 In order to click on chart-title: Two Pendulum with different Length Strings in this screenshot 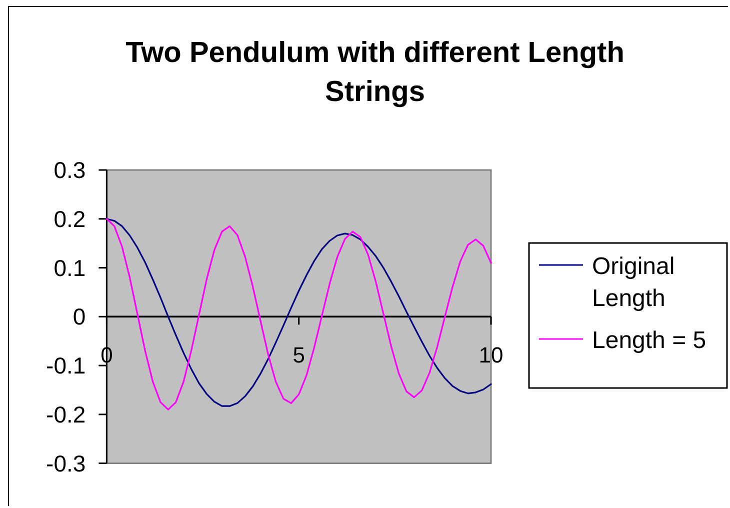, I will do `click(375, 72)`.